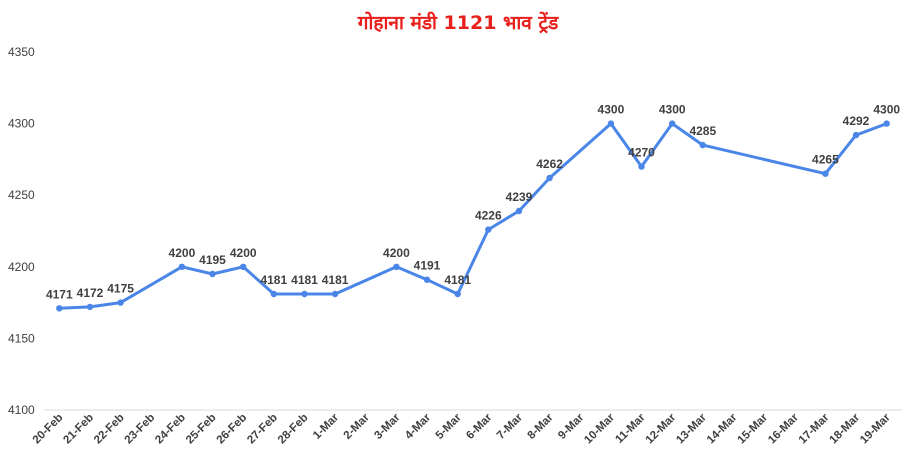 The height and width of the screenshot is (462, 916). I want to click on x-tick-label: 15-Mar, so click(753, 428).